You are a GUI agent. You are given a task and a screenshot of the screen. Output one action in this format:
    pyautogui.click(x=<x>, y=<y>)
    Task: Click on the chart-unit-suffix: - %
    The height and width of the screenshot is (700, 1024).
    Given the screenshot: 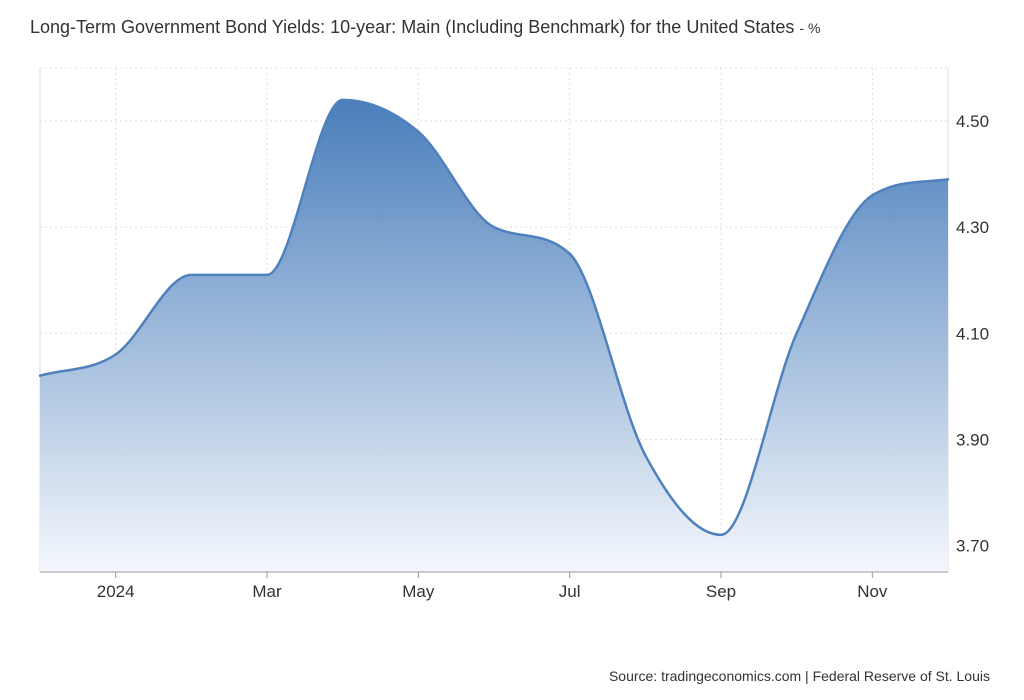 What is the action you would take?
    pyautogui.click(x=810, y=28)
    